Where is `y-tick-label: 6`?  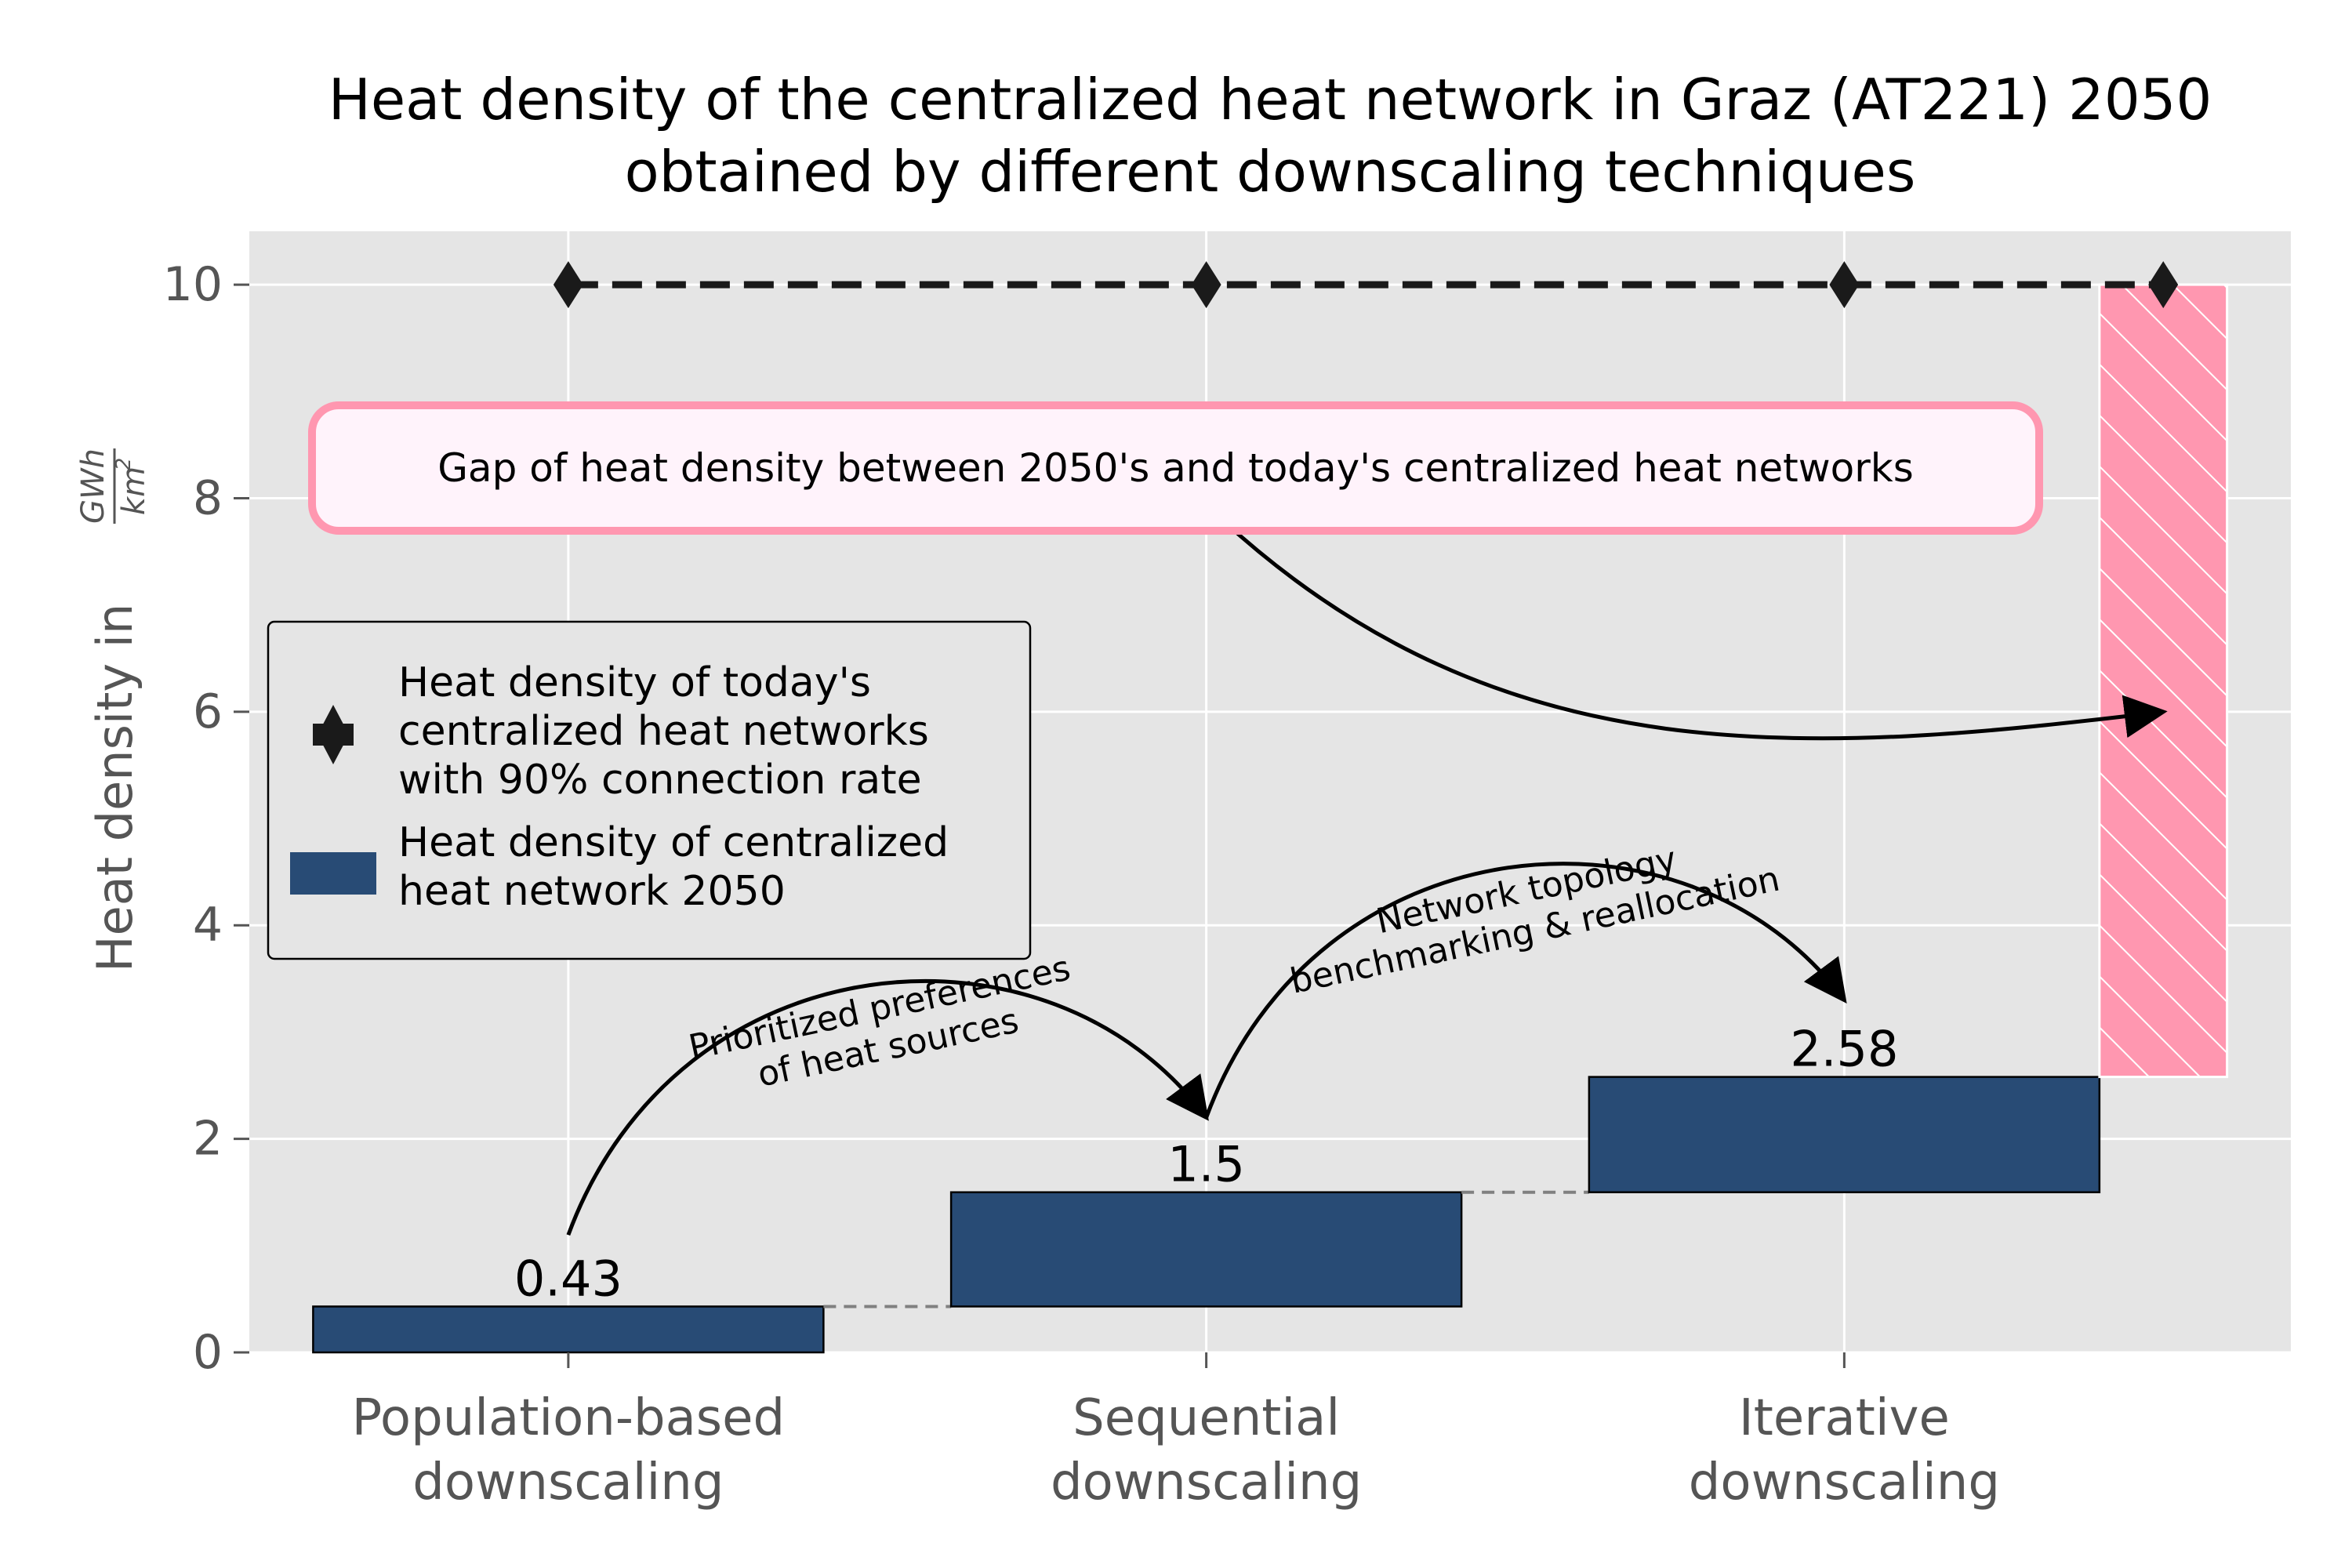 y-tick-label: 6 is located at coordinates (208, 711).